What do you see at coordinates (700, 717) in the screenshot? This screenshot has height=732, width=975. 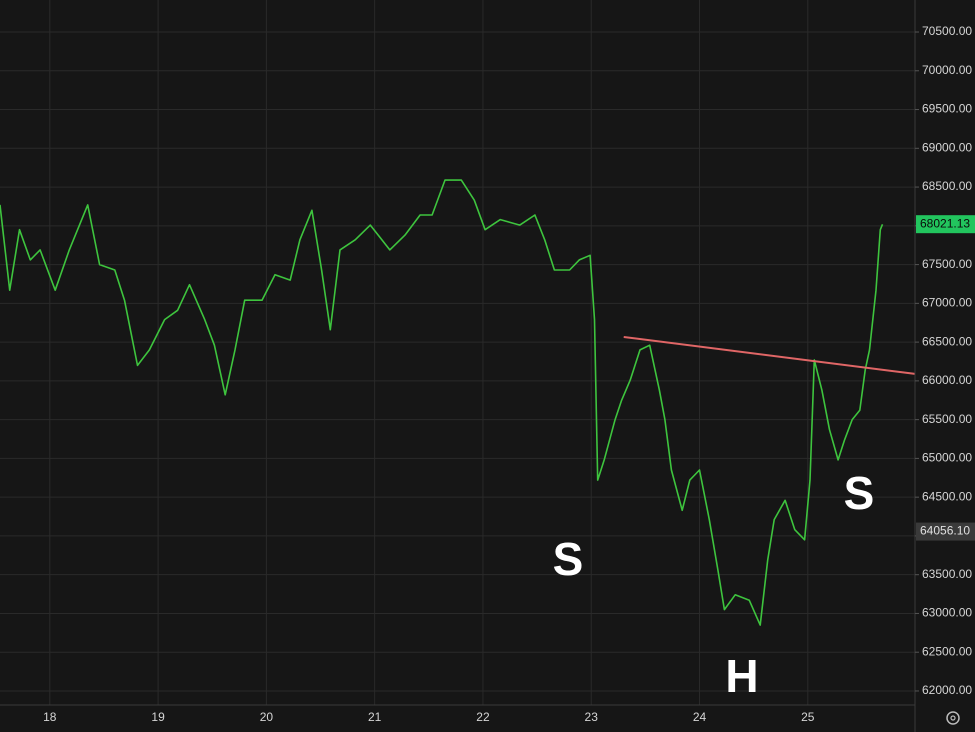 I see `x-tick-label: 24` at bounding box center [700, 717].